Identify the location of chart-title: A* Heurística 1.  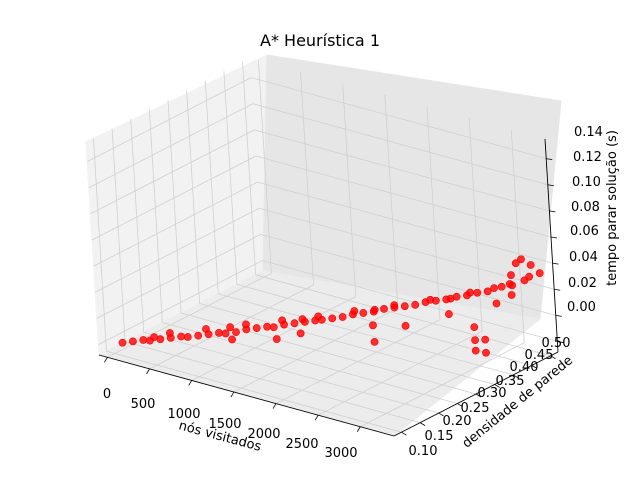
(320, 40).